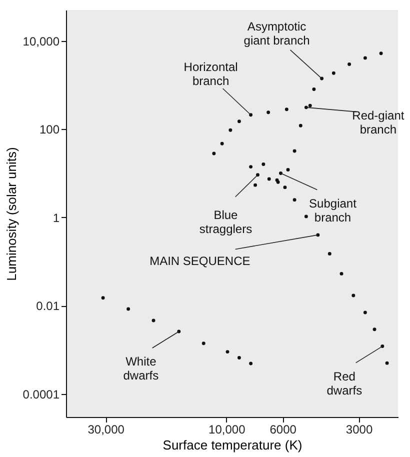 The image size is (410, 457). I want to click on x-tick-label: 10,000, so click(227, 429).